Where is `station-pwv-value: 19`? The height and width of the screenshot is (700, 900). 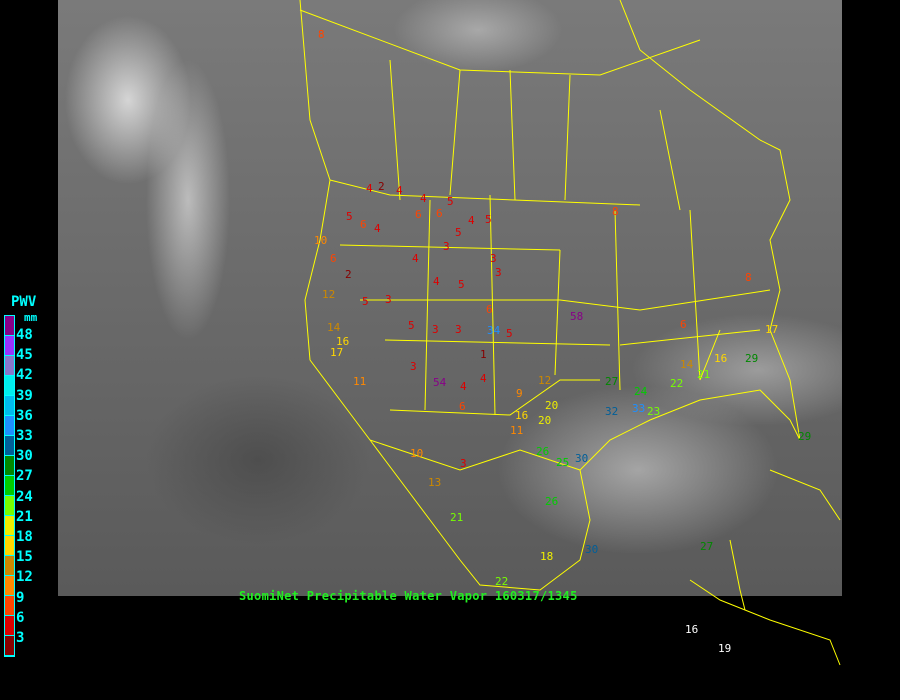 station-pwv-value: 19 is located at coordinates (724, 648).